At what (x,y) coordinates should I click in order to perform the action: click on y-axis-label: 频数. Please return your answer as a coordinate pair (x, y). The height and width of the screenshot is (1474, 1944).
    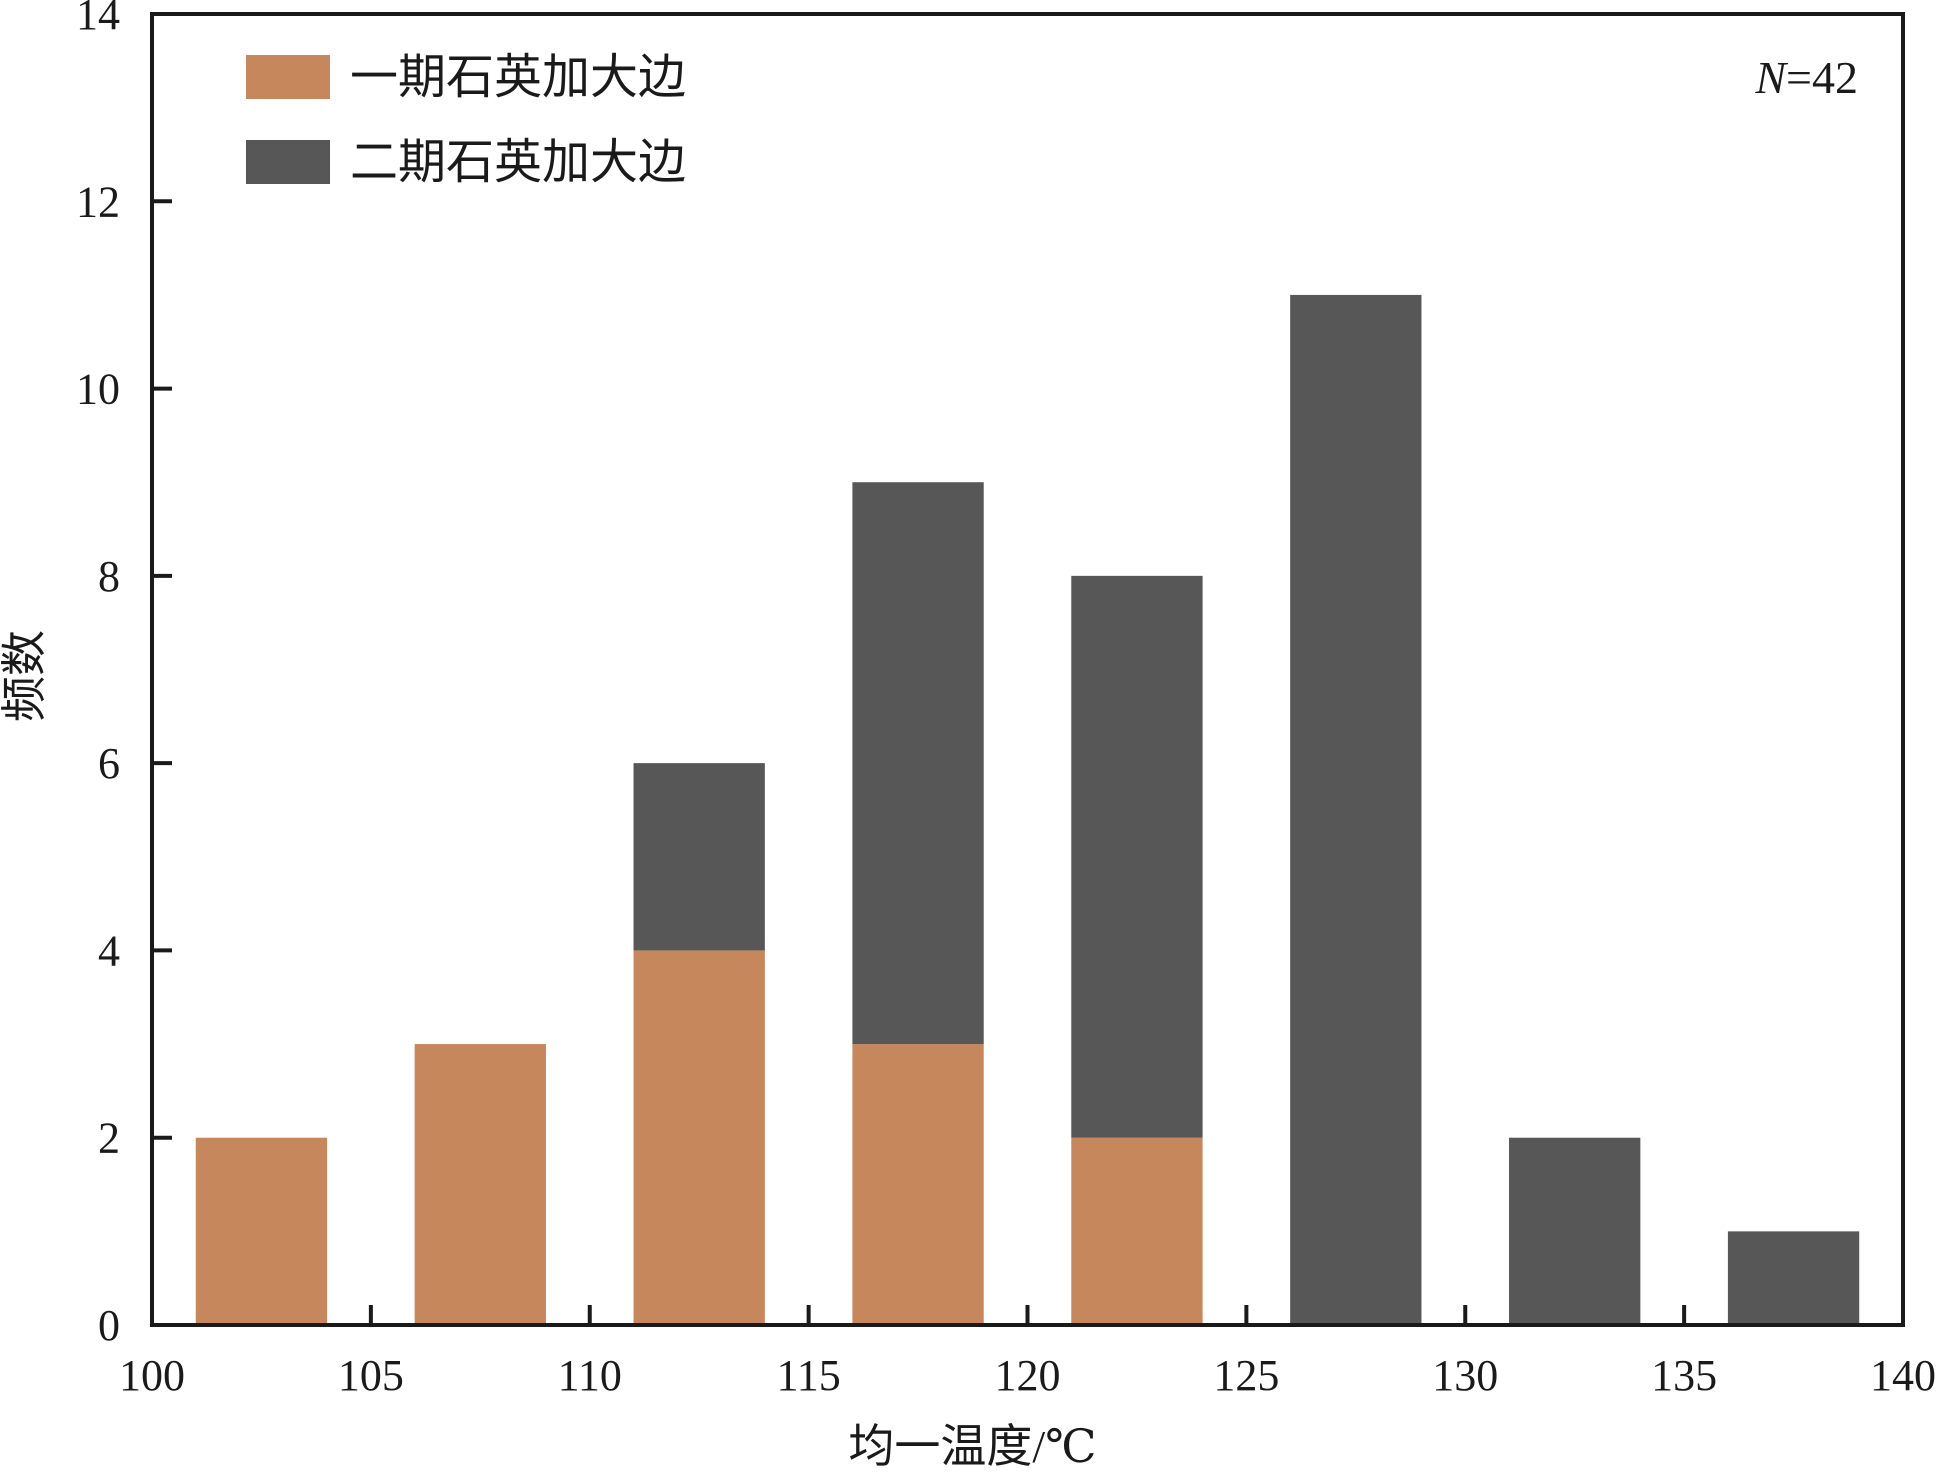
    Looking at the image, I should click on (25, 676).